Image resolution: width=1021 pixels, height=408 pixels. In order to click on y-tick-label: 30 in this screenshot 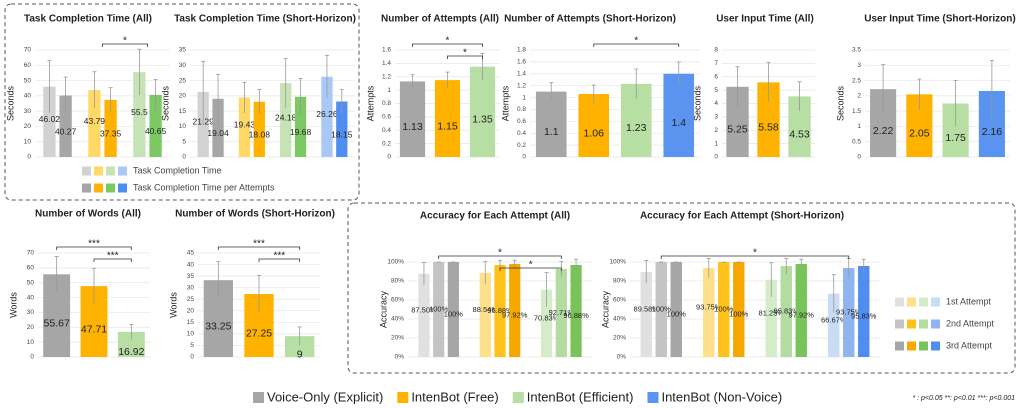, I will do `click(28, 111)`.